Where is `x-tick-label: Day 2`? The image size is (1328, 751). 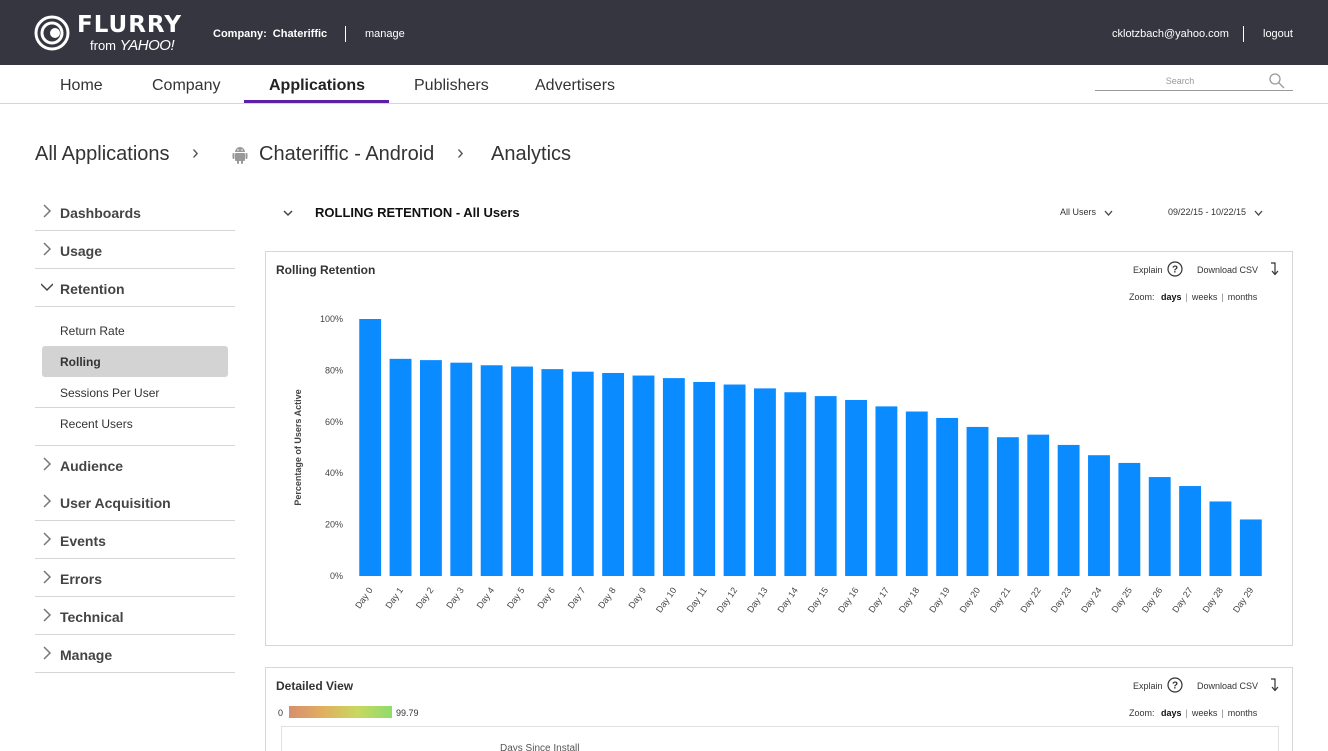
x-tick-label: Day 2 is located at coordinates (425, 597).